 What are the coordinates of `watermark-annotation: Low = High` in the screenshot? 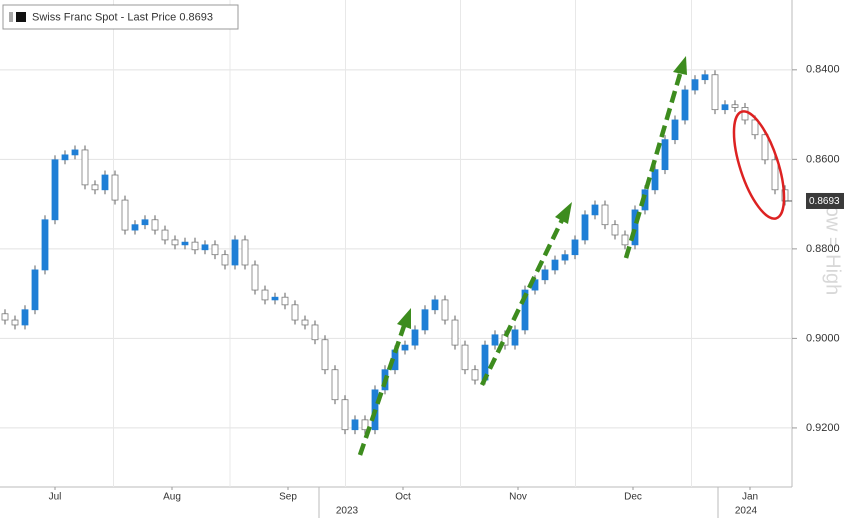 It's located at (833, 245).